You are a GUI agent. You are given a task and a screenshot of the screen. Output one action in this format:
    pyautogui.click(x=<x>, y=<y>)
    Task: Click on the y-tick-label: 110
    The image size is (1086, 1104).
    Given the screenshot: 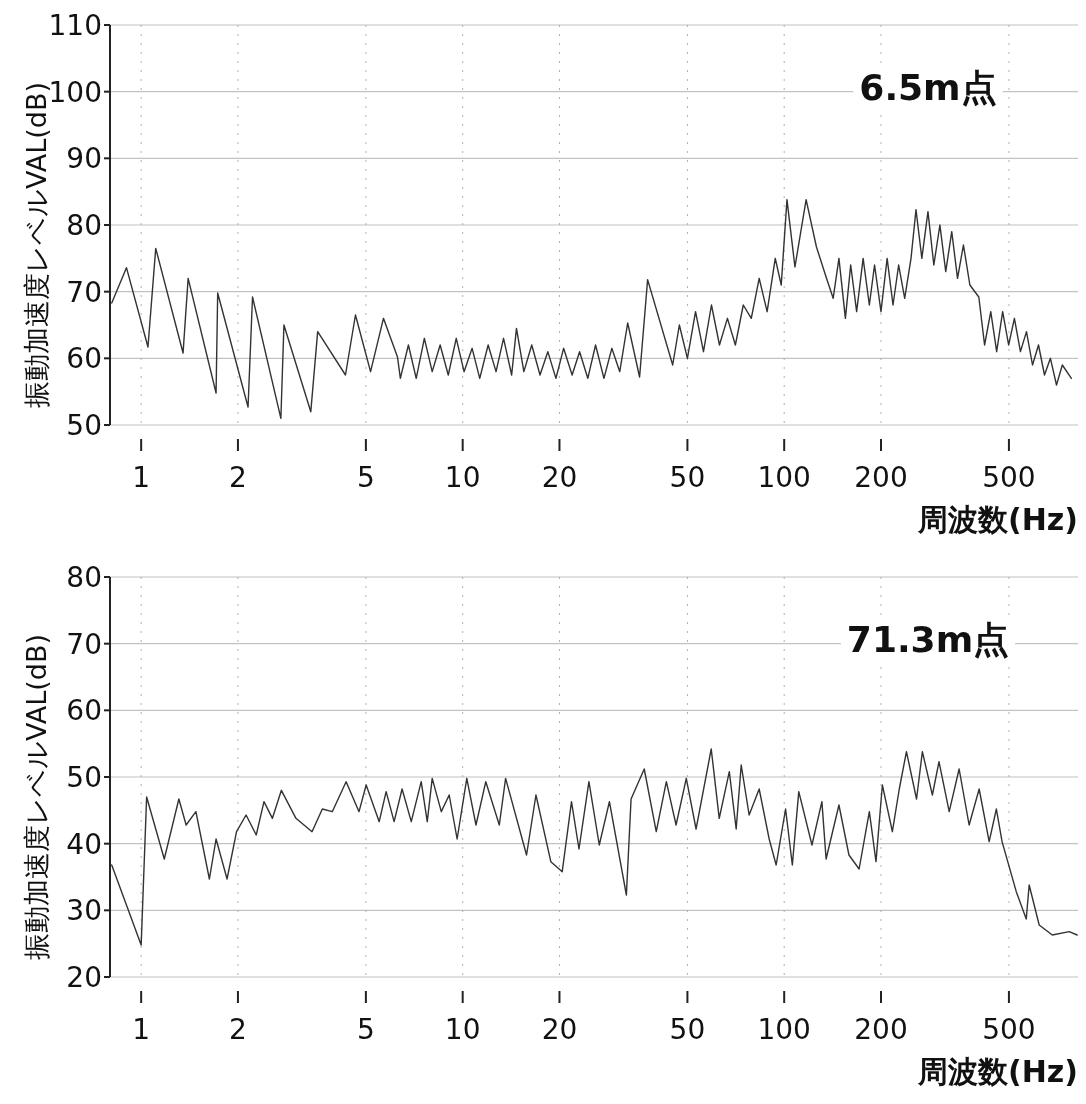 What is the action you would take?
    pyautogui.click(x=75, y=25)
    